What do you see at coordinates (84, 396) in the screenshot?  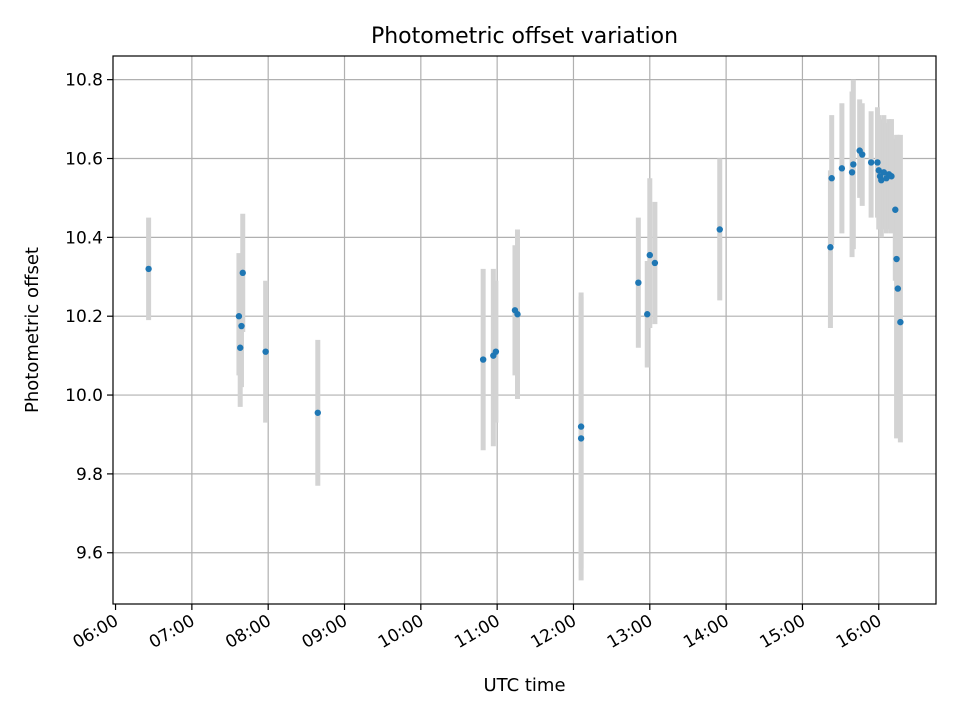 I see `y-tick-label: 10.0` at bounding box center [84, 396].